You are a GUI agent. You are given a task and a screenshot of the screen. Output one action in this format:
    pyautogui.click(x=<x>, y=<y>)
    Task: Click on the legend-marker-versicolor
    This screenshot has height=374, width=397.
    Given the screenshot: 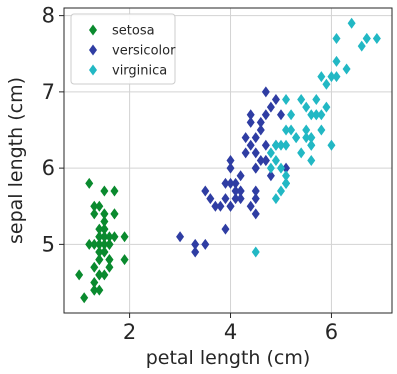 What is the action you would take?
    pyautogui.click(x=93, y=50)
    